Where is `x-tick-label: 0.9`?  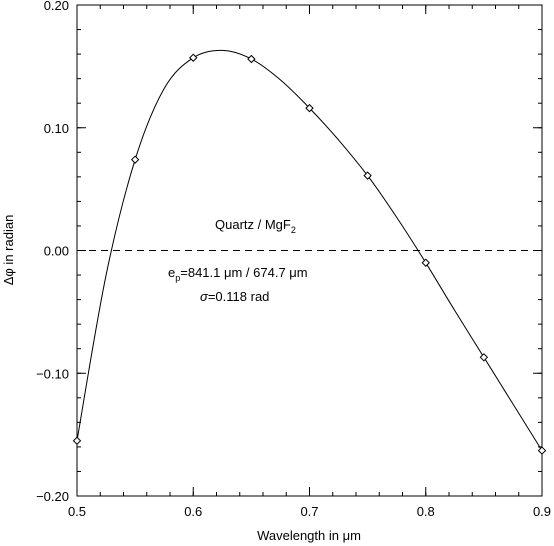 x-tick-label: 0.9 is located at coordinates (542, 511).